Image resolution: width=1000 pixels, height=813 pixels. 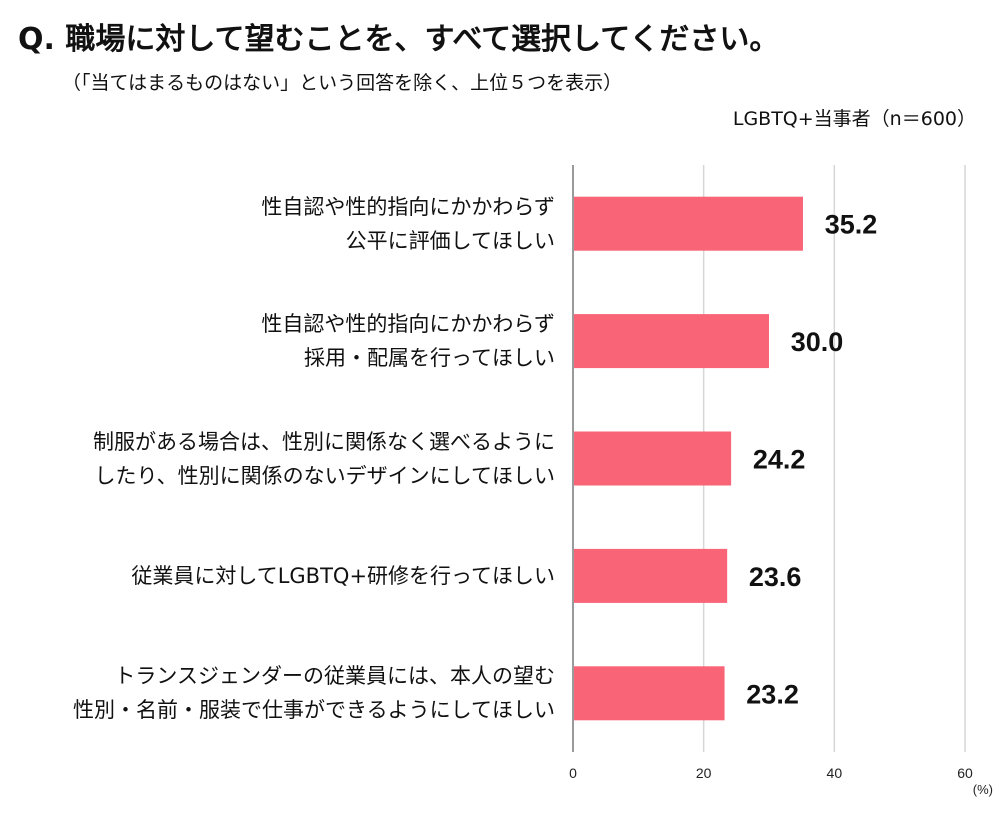 I want to click on x-tick-label: 20, so click(x=704, y=773).